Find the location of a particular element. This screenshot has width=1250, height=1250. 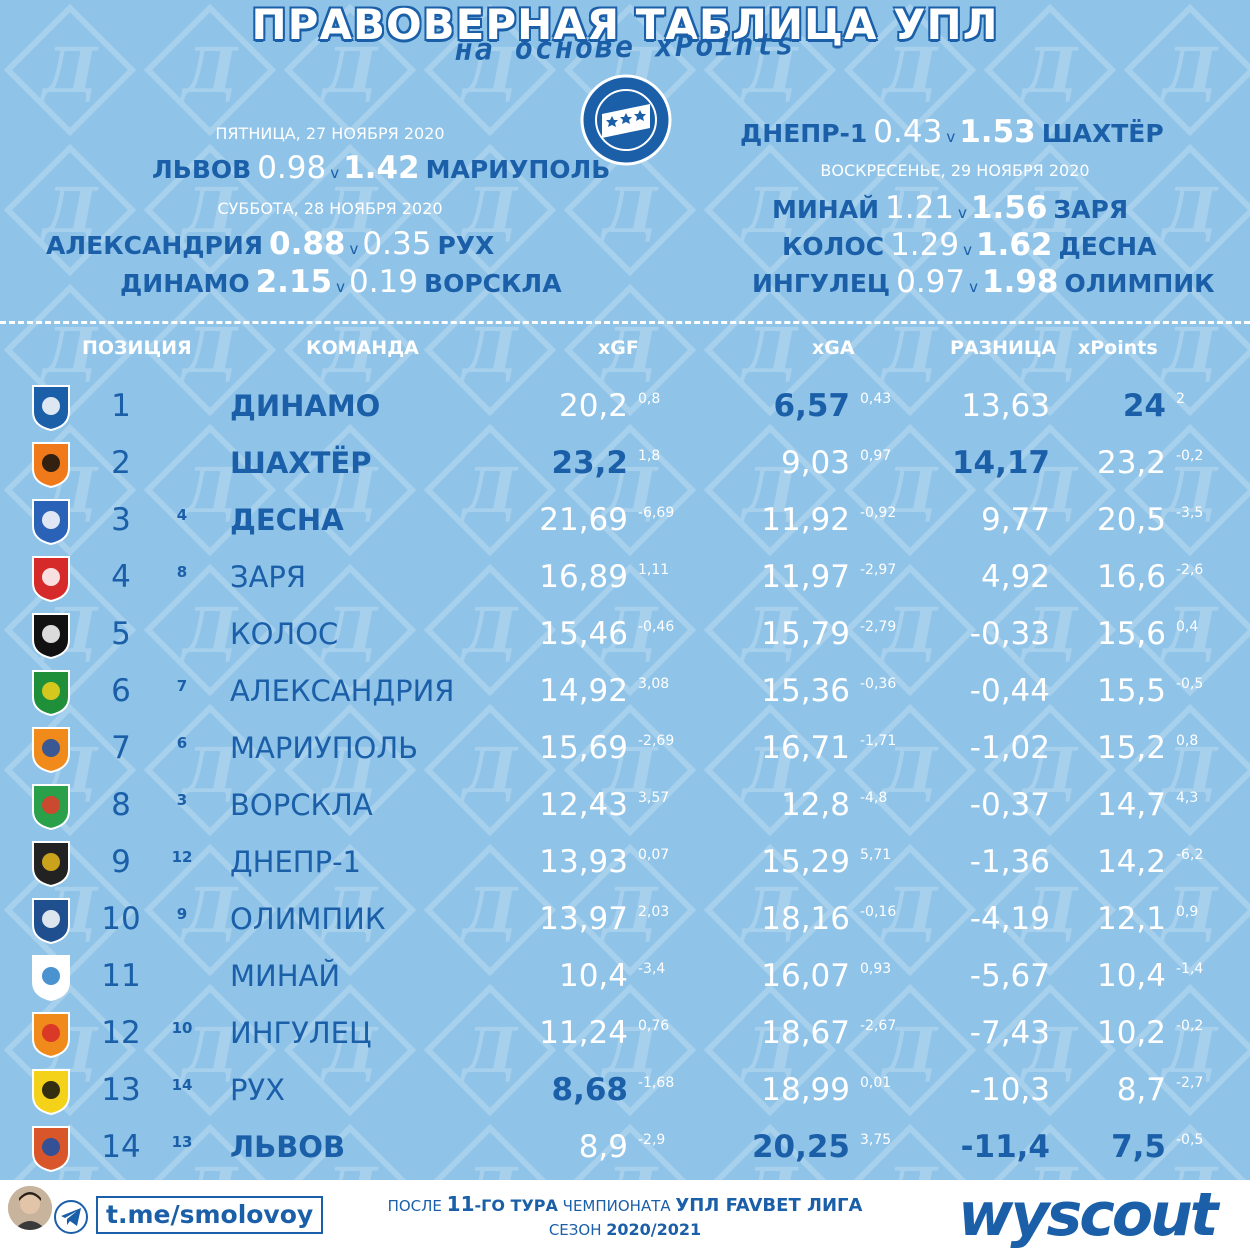

header-team: КОМАНДА is located at coordinates (362, 348).